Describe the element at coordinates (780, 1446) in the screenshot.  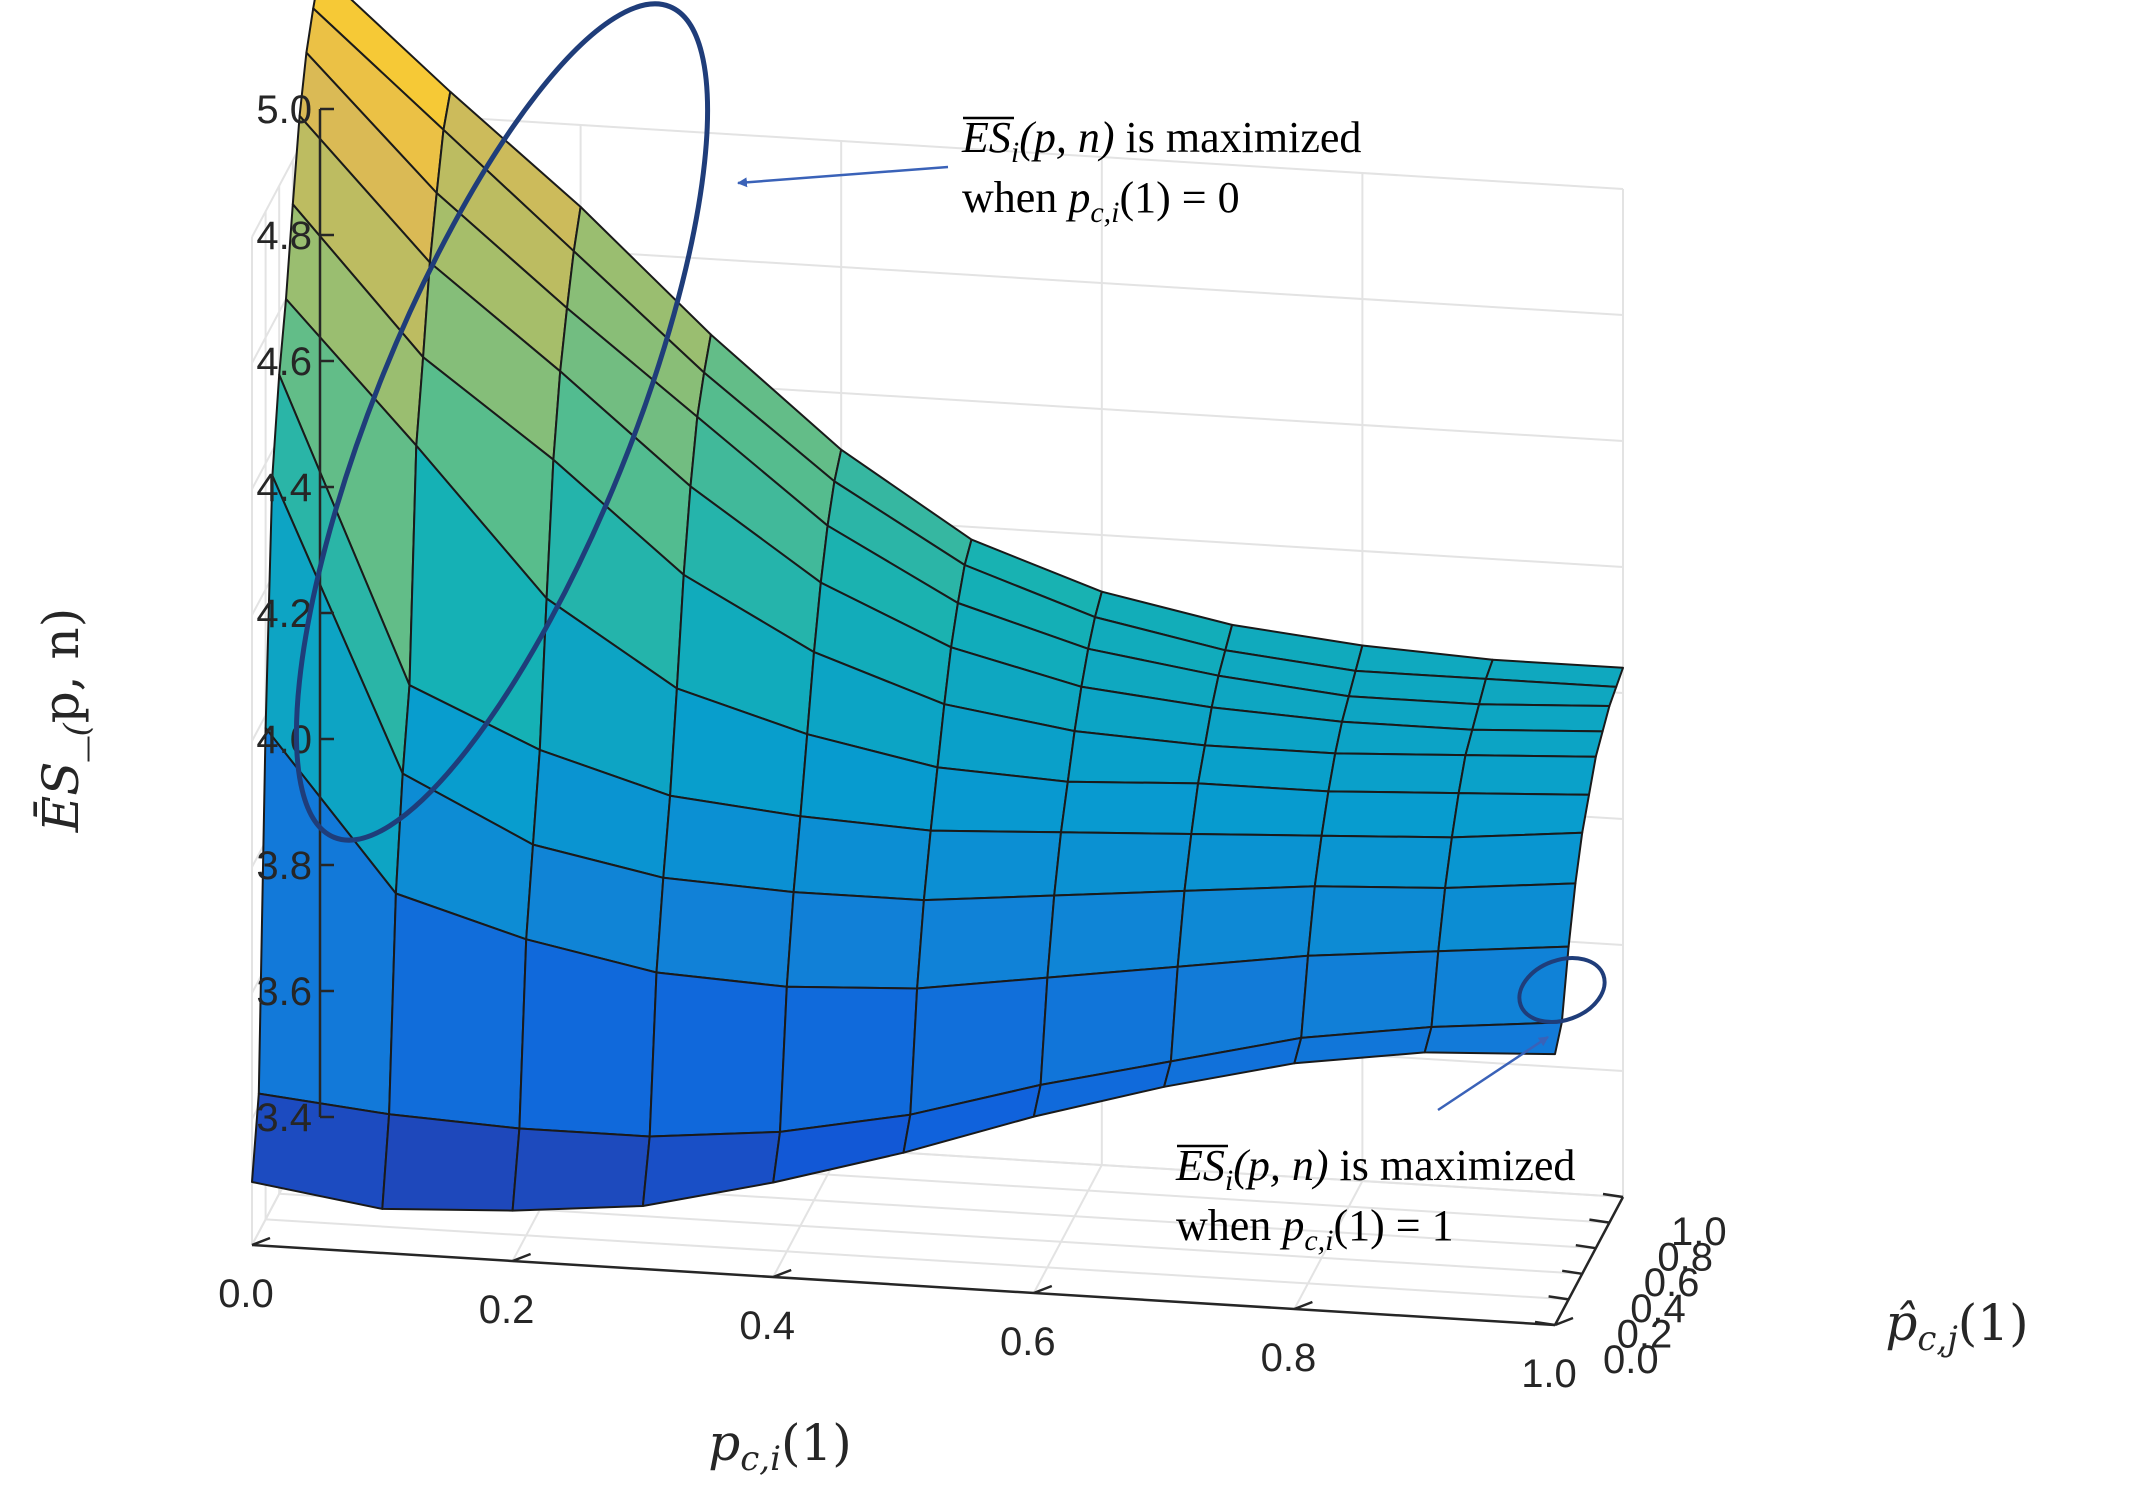
I see `x-axis-title: pc,i(1)` at that location.